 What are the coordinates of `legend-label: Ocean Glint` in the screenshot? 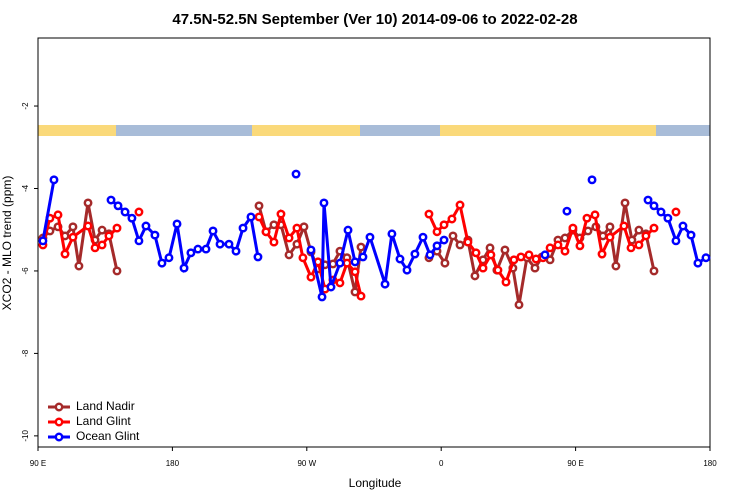 It's located at (108, 436).